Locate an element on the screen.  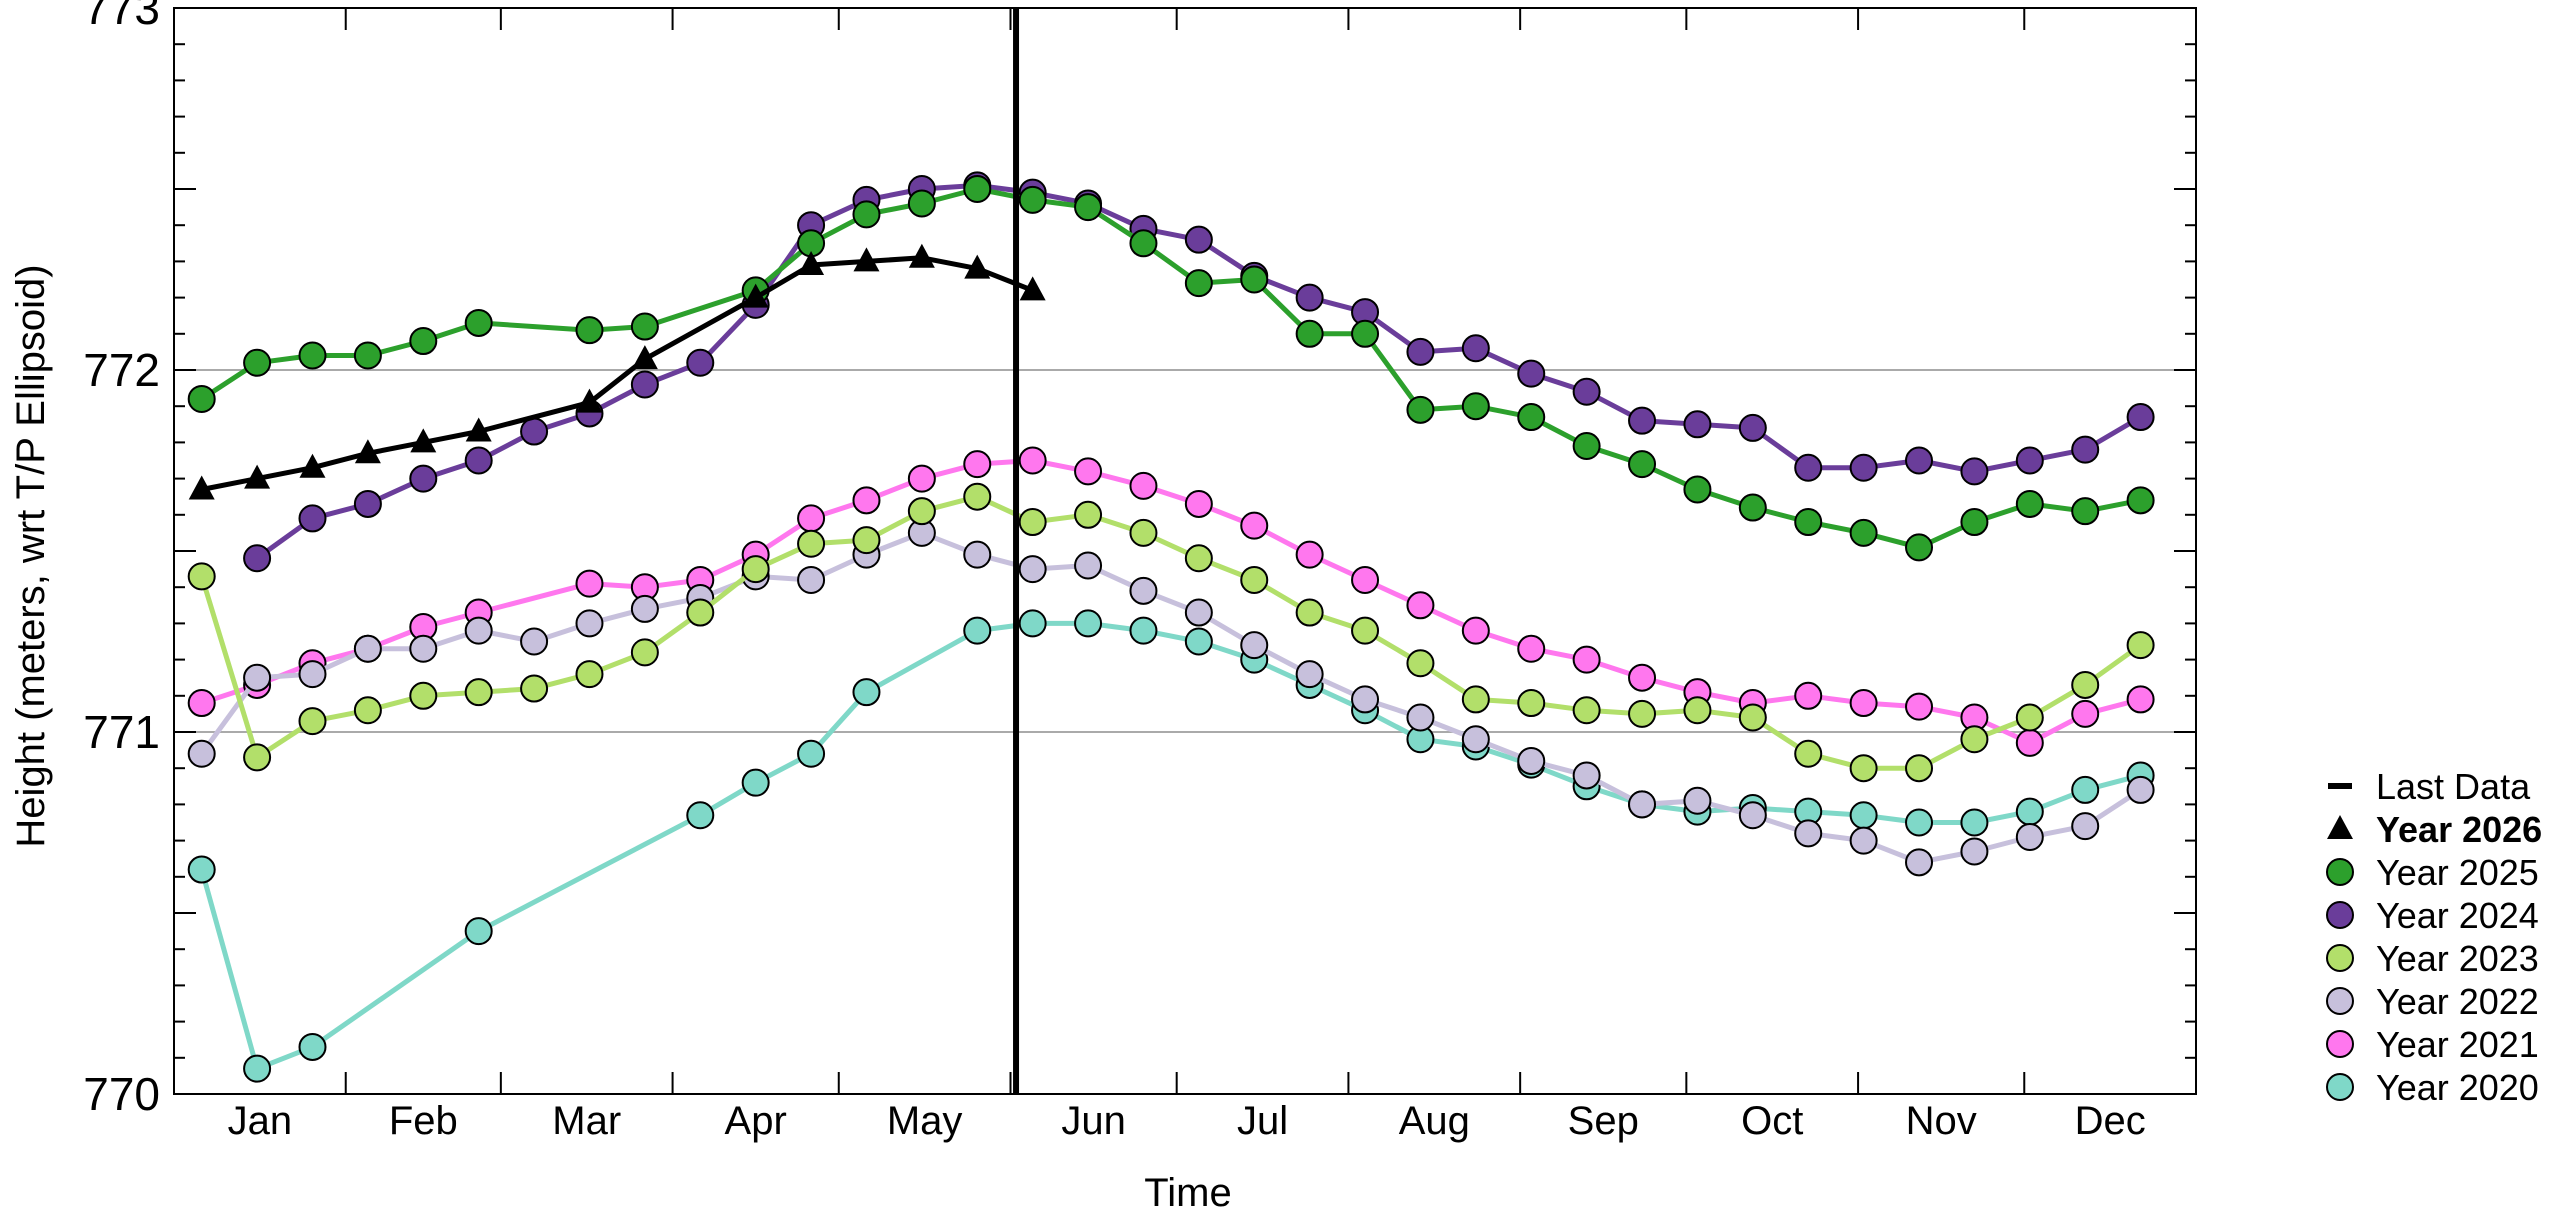
y-axis-label: Height (meters, wrt T/P Ellipsoid) is located at coordinates (31, 555).